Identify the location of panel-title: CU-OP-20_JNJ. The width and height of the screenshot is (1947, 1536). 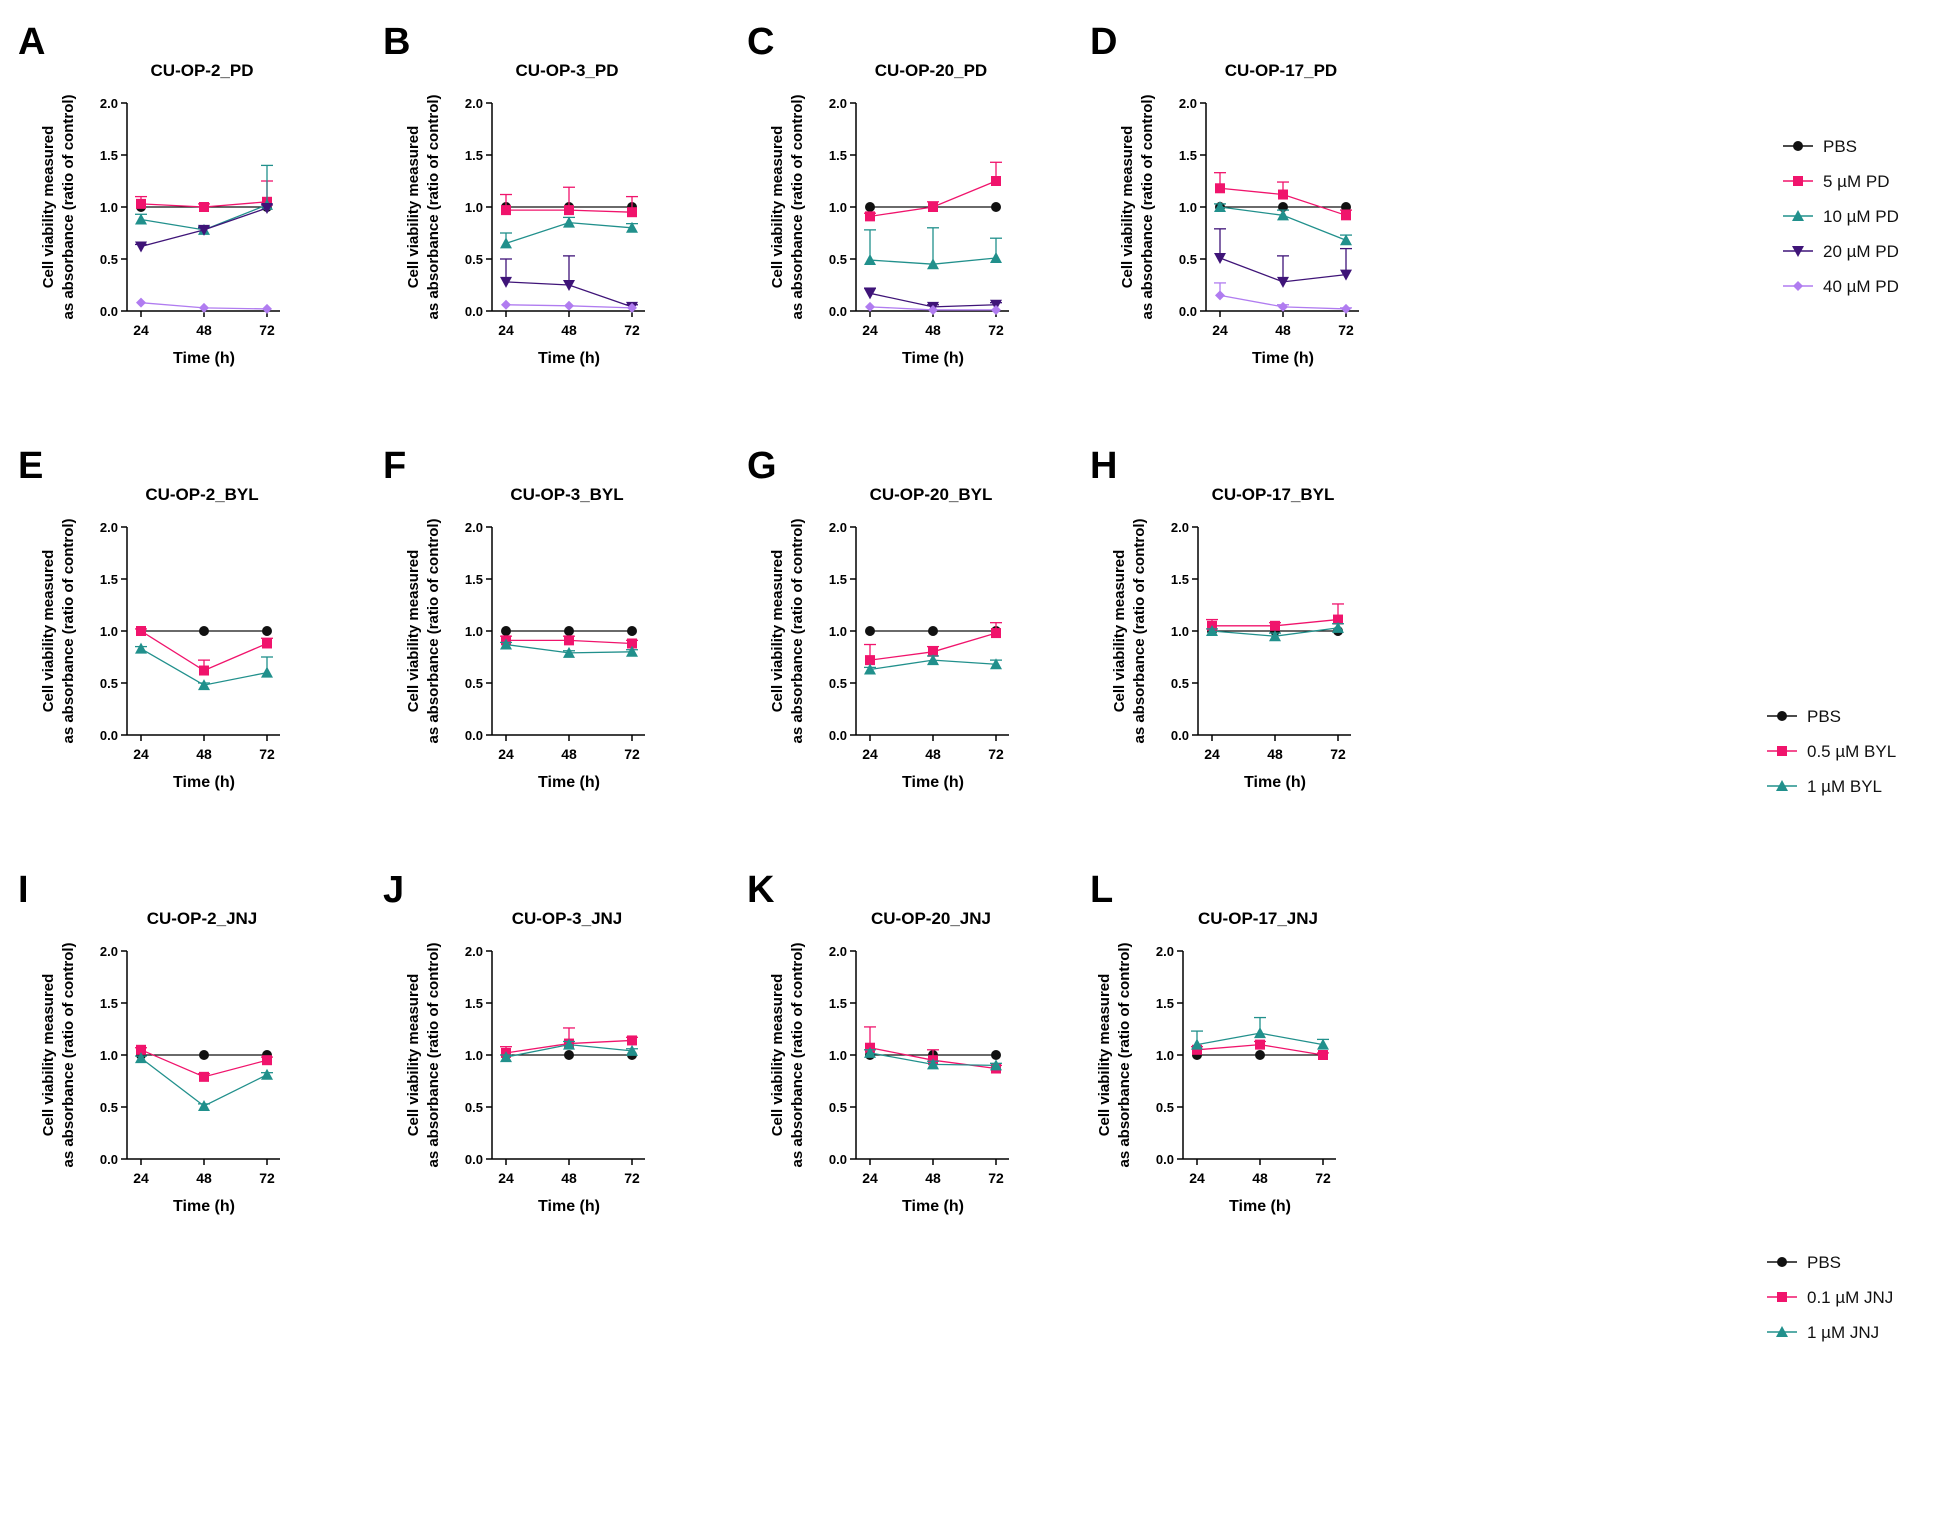
(931, 918).